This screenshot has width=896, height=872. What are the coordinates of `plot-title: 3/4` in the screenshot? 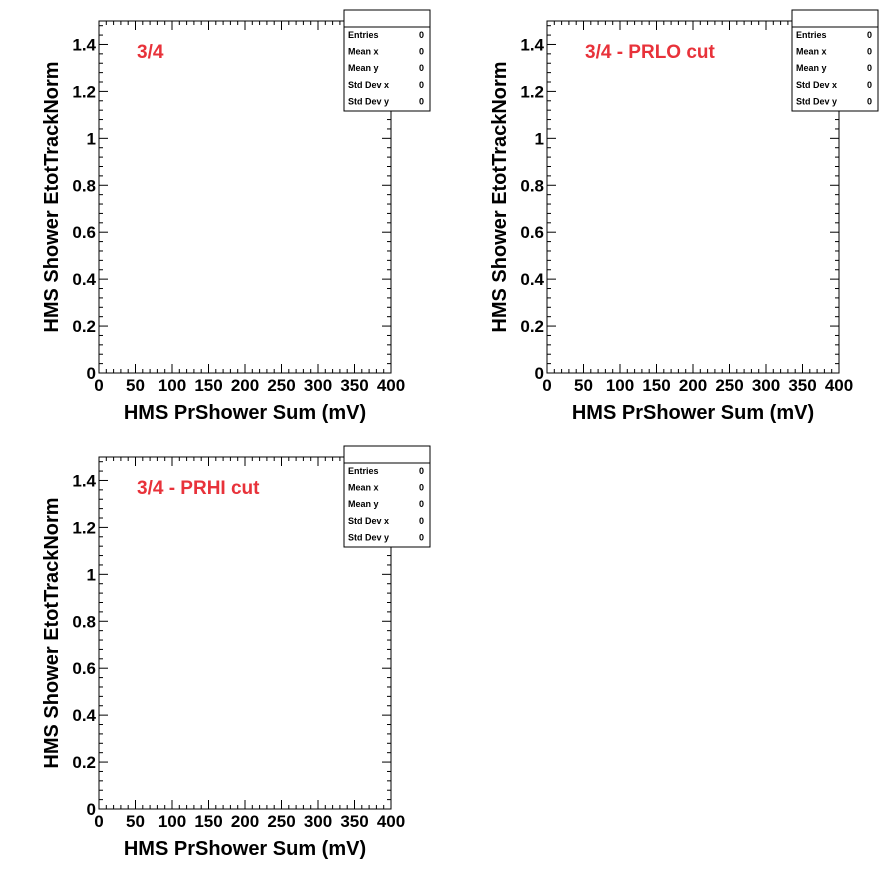 It's located at (150, 52).